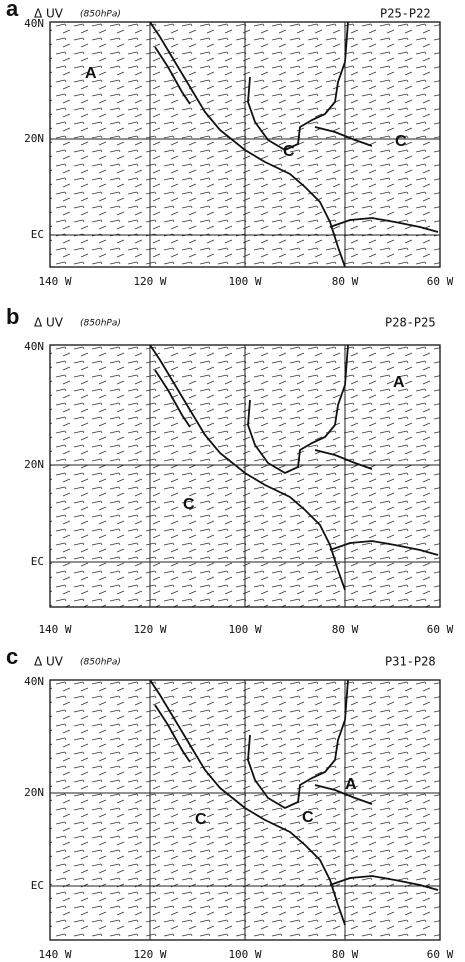  Describe the element at coordinates (12, 10) in the screenshot. I see `panel-letter: a` at that location.